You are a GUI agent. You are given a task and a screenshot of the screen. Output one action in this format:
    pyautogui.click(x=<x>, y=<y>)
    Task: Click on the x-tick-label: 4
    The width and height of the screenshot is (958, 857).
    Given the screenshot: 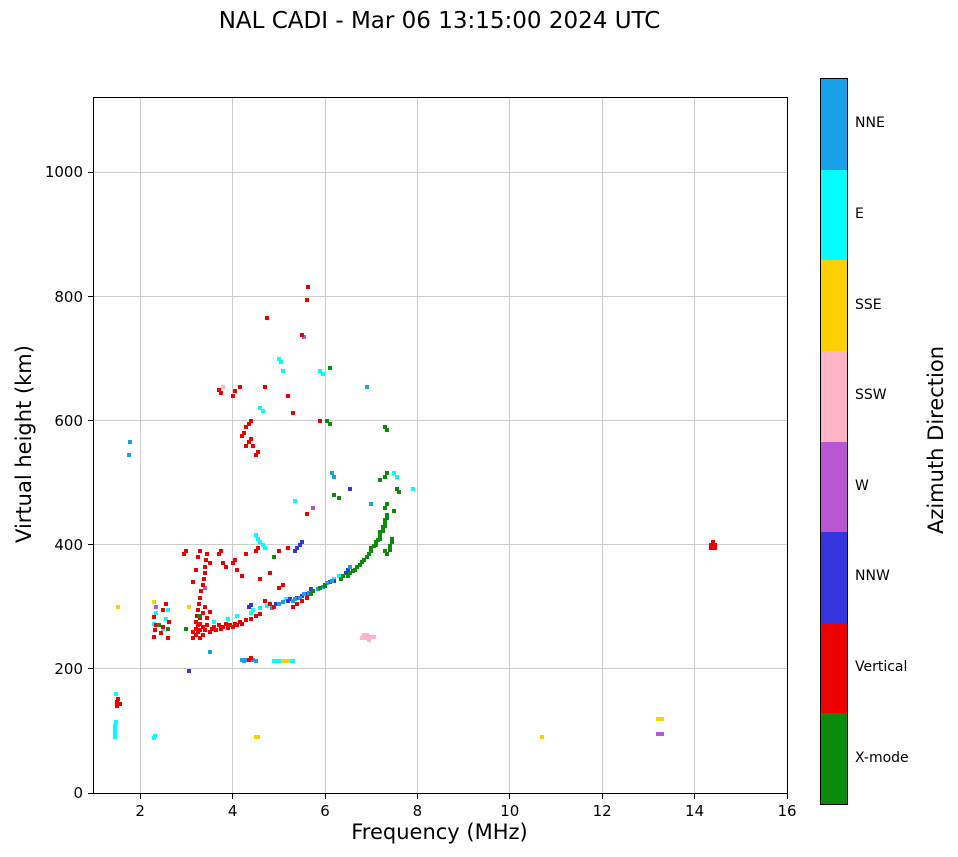 What is the action you would take?
    pyautogui.click(x=232, y=811)
    